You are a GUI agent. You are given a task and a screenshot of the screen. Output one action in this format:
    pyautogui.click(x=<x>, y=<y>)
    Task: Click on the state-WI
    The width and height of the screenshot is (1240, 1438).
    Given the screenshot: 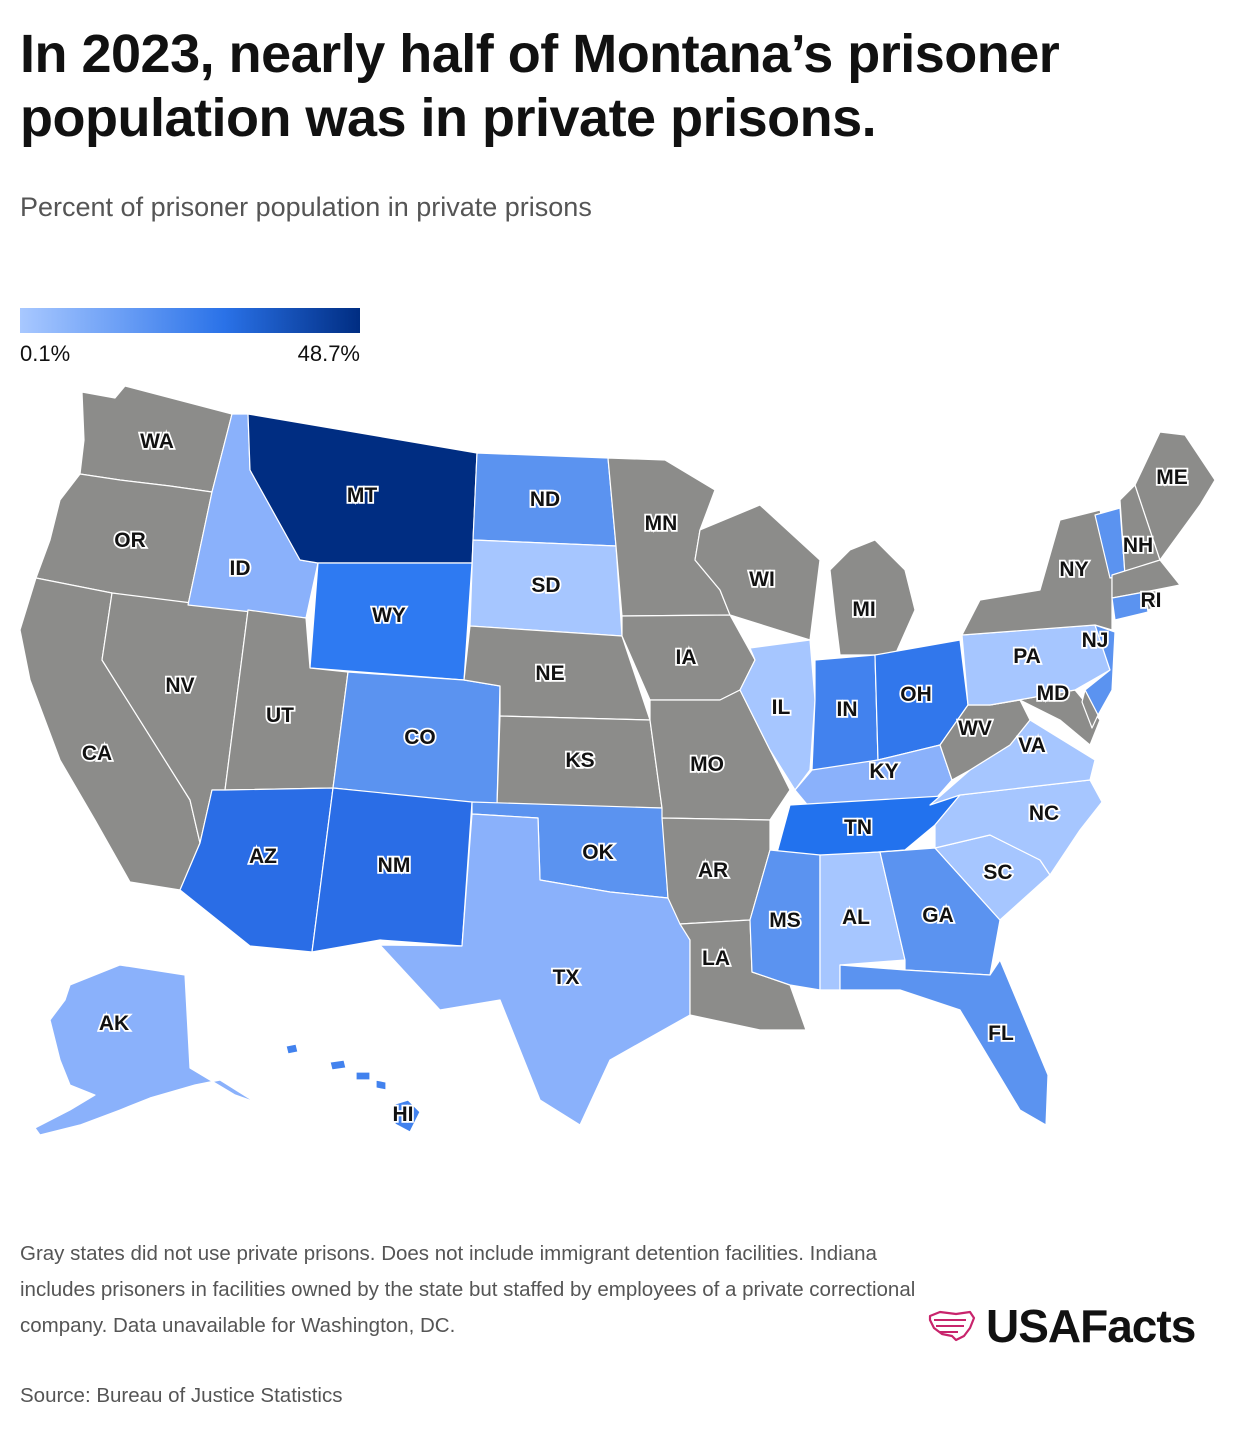 What is the action you would take?
    pyautogui.click(x=757, y=572)
    